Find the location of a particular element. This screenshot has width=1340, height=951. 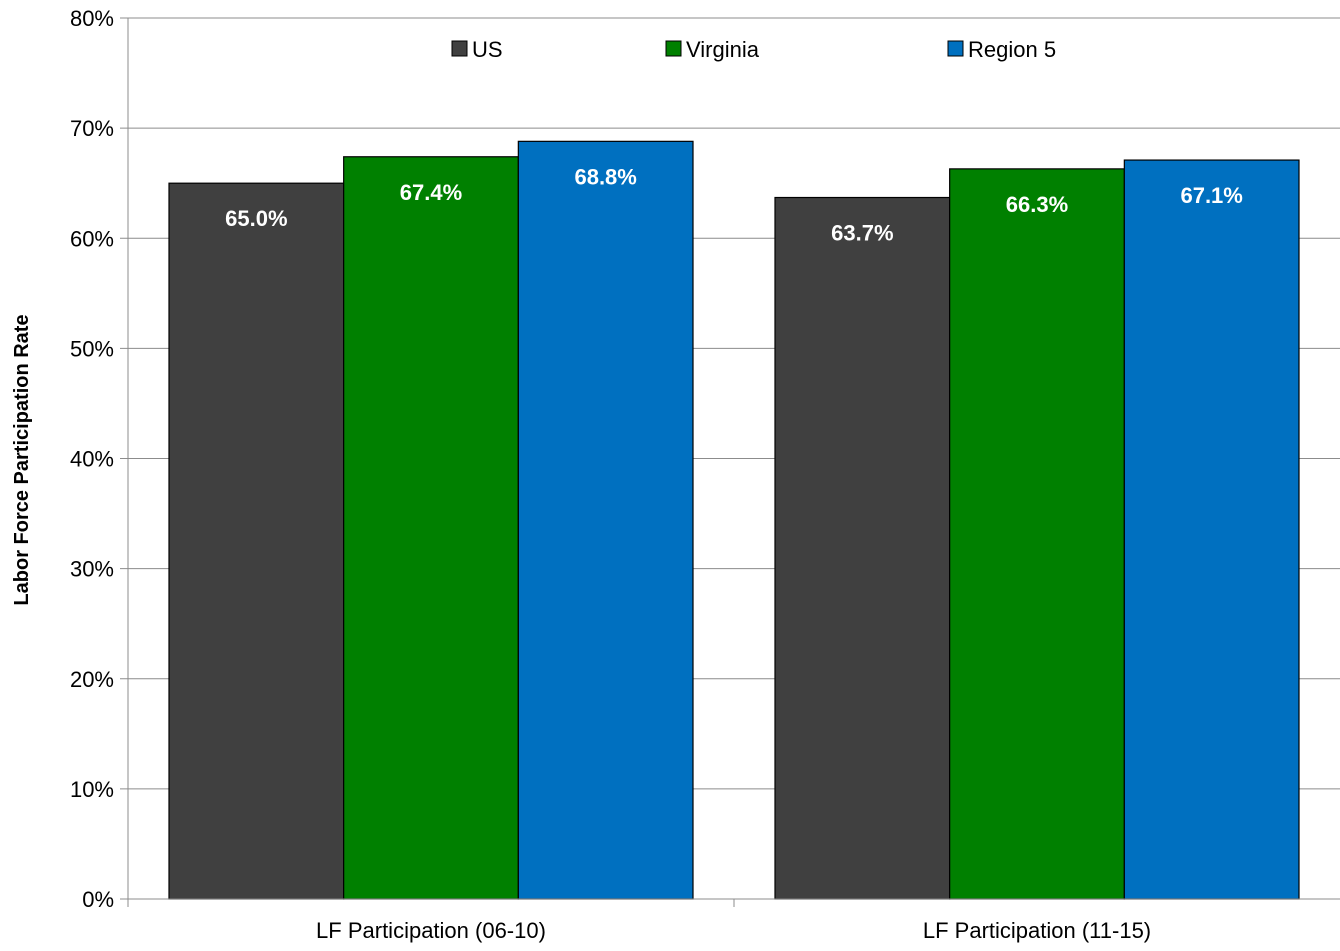

y-tick-label: 80% is located at coordinates (92, 18).